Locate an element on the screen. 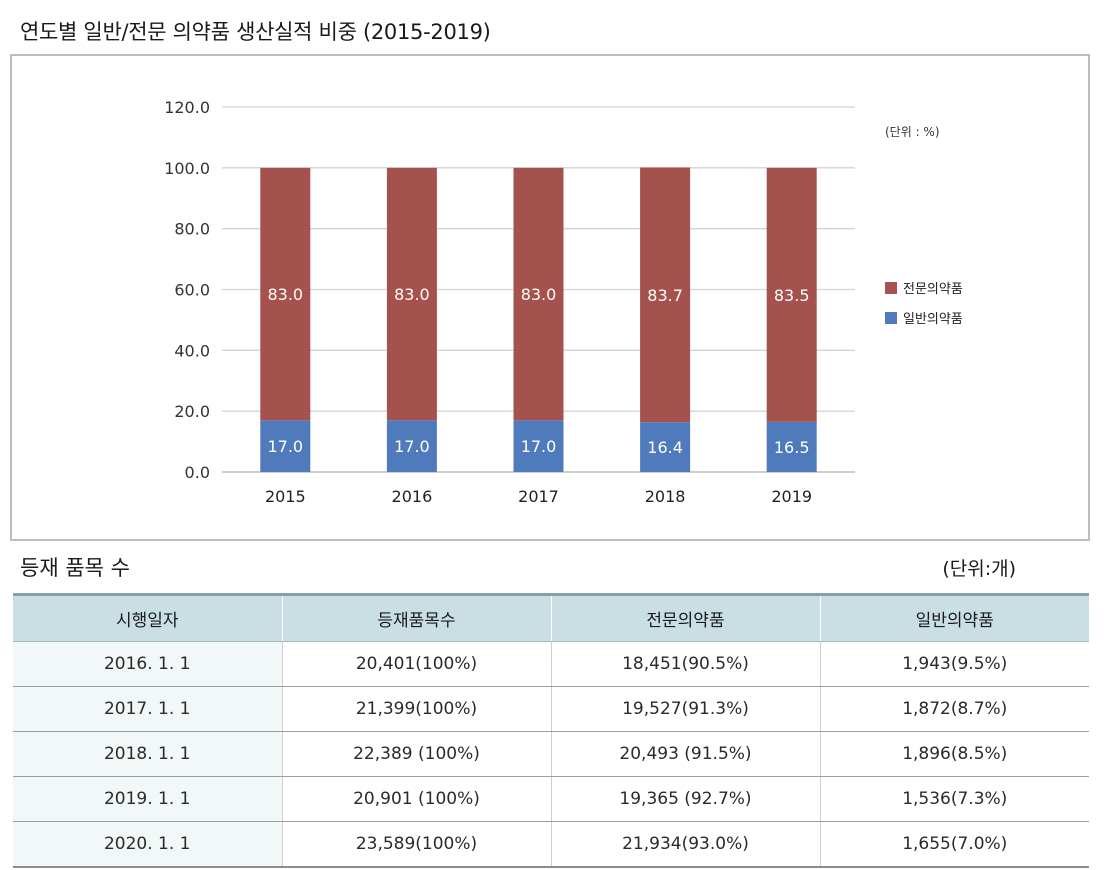 This screenshot has width=1104, height=870. cell-date: 2019. 1. 1 is located at coordinates (147, 799).